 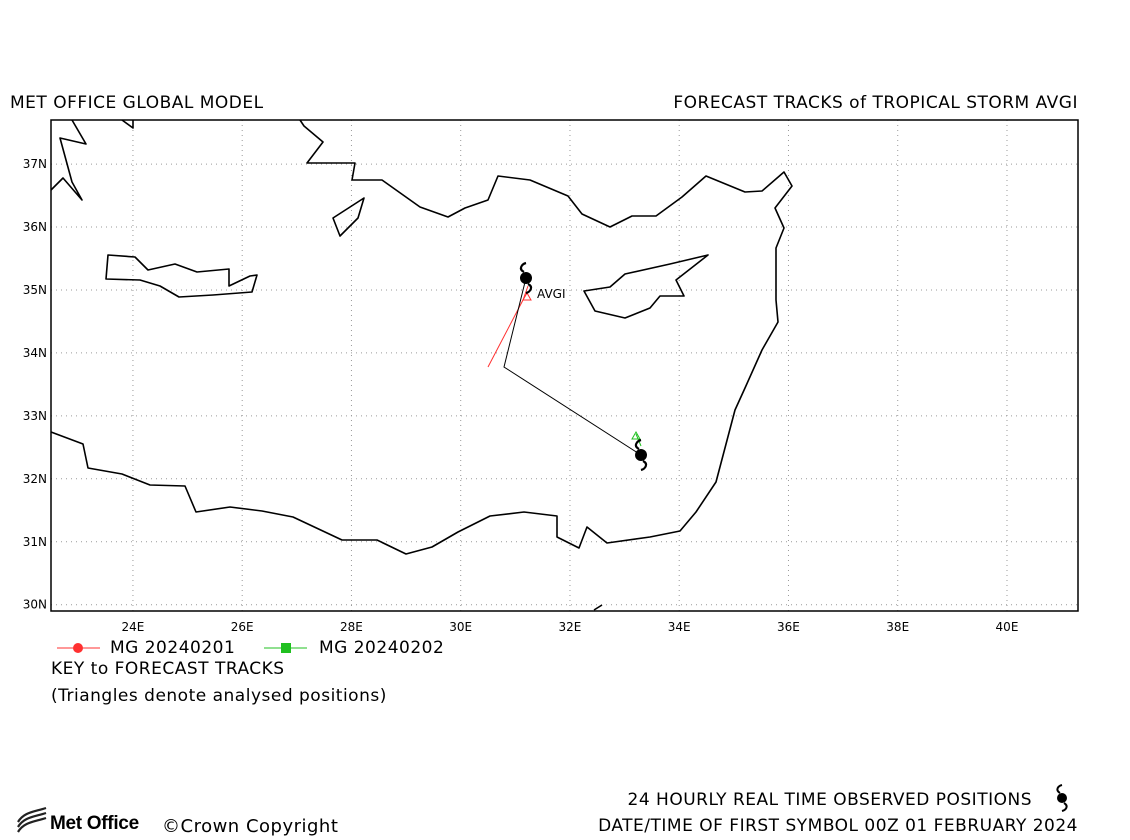 I want to click on coastline-sinai-fragment, so click(x=598, y=607).